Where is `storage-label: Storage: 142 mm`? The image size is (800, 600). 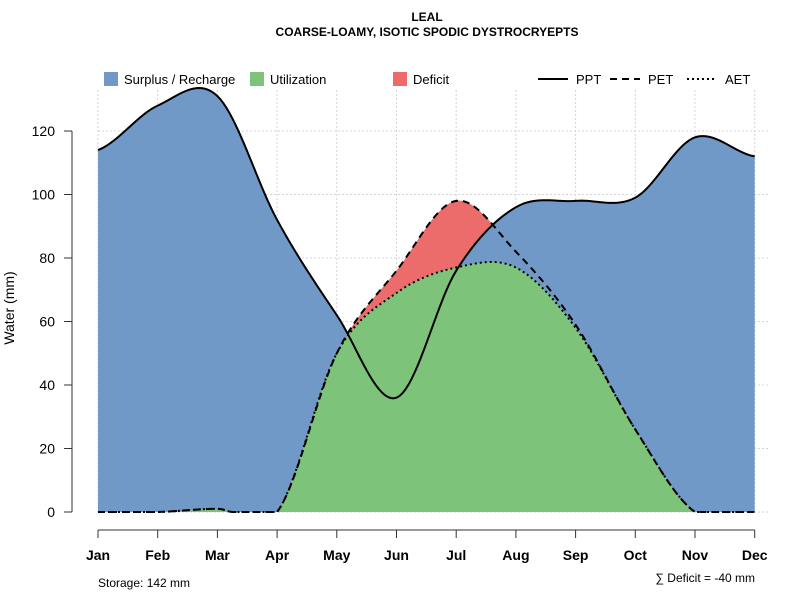 storage-label: Storage: 142 mm is located at coordinates (144, 583).